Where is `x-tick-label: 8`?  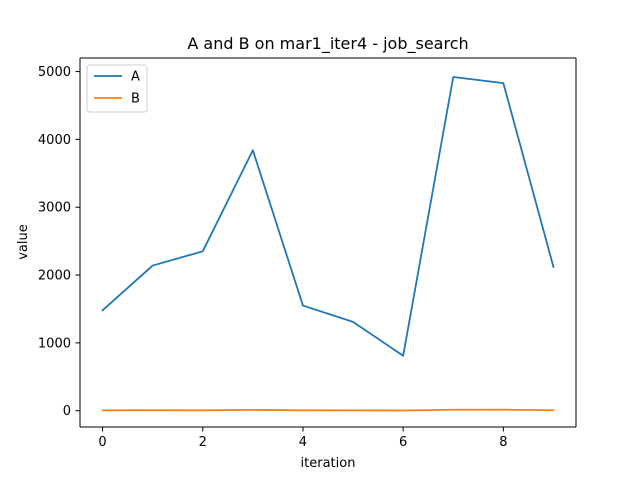 x-tick-label: 8 is located at coordinates (503, 442).